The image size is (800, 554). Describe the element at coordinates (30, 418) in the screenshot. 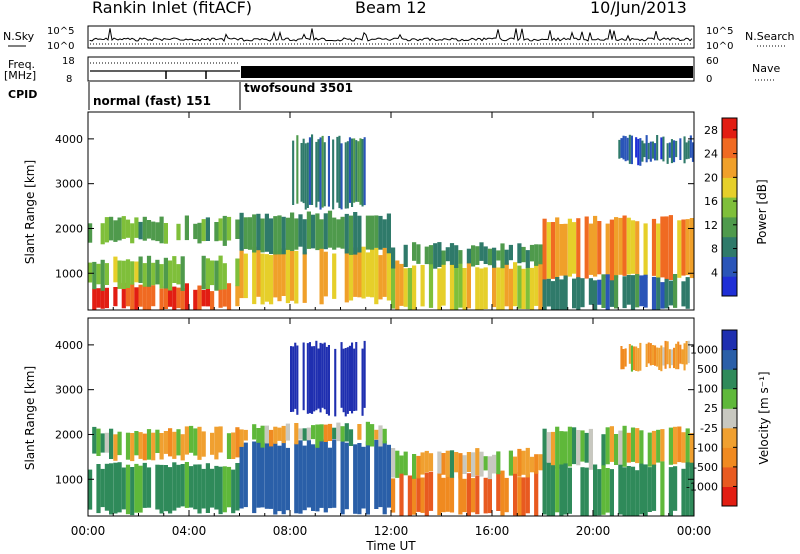

I see `velocity-ylabel: Slant Range [km]` at that location.